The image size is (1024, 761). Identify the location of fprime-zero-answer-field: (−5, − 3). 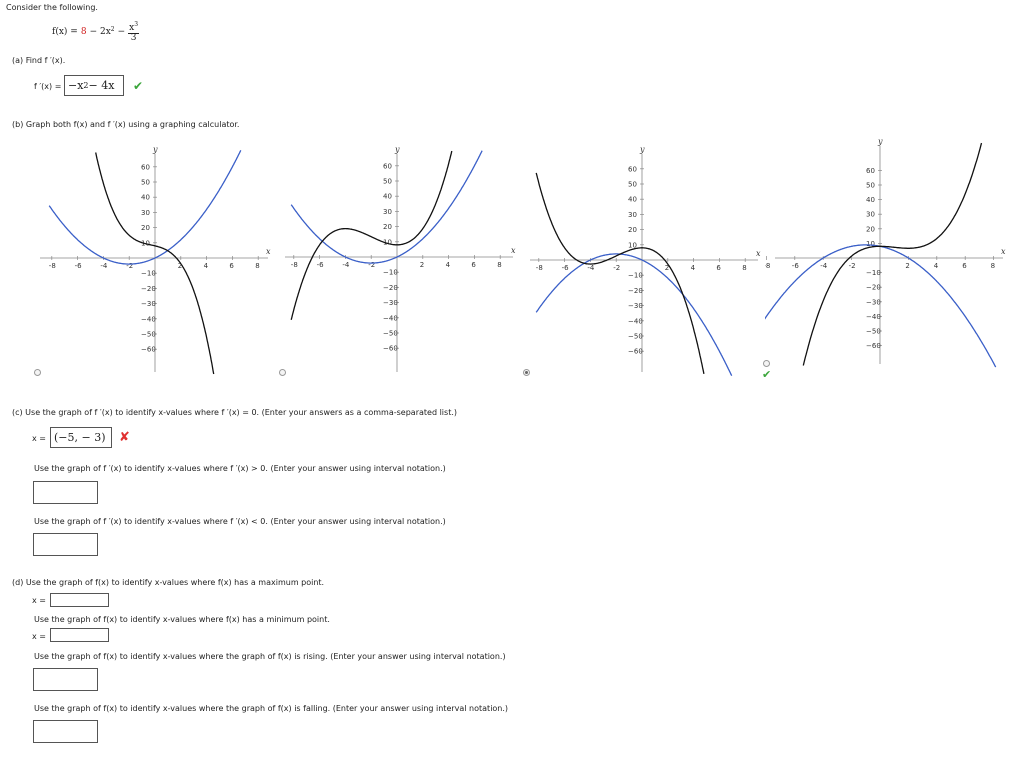
(81, 437).